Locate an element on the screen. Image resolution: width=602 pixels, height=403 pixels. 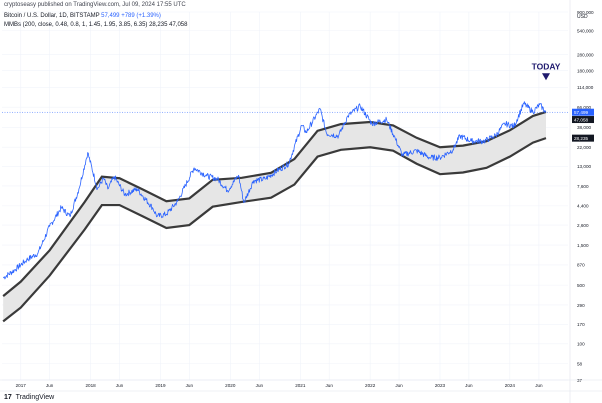
y-tick-label: 38,000 is located at coordinates (584, 127).